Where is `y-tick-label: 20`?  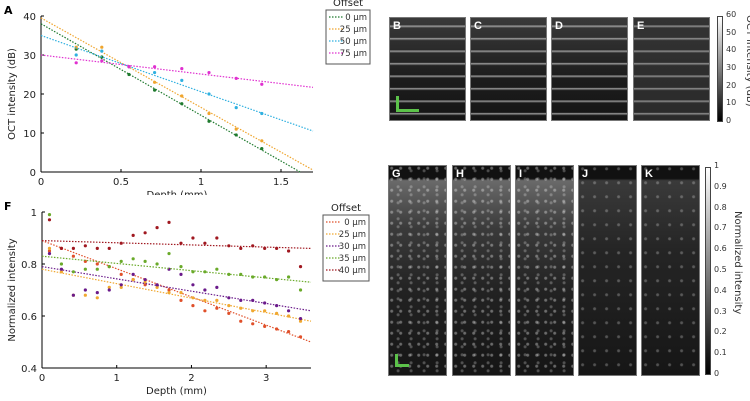 y-tick-label: 20 is located at coordinates (29, 95).